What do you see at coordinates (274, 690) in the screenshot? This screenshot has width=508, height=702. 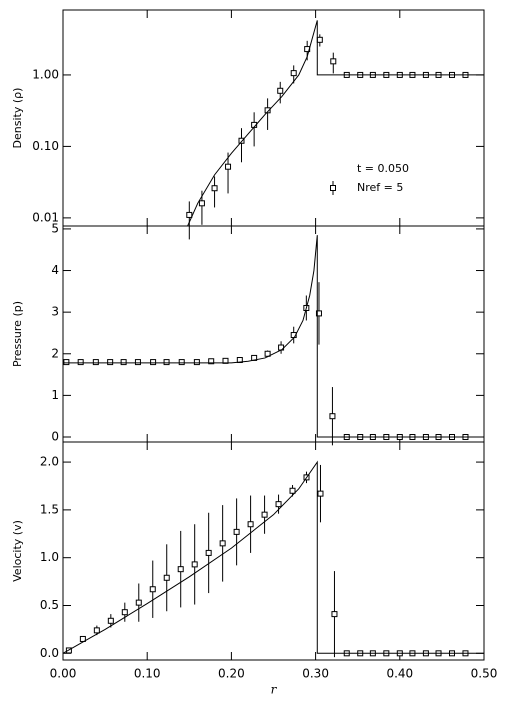 I see `x-axis-label: r` at bounding box center [274, 690].